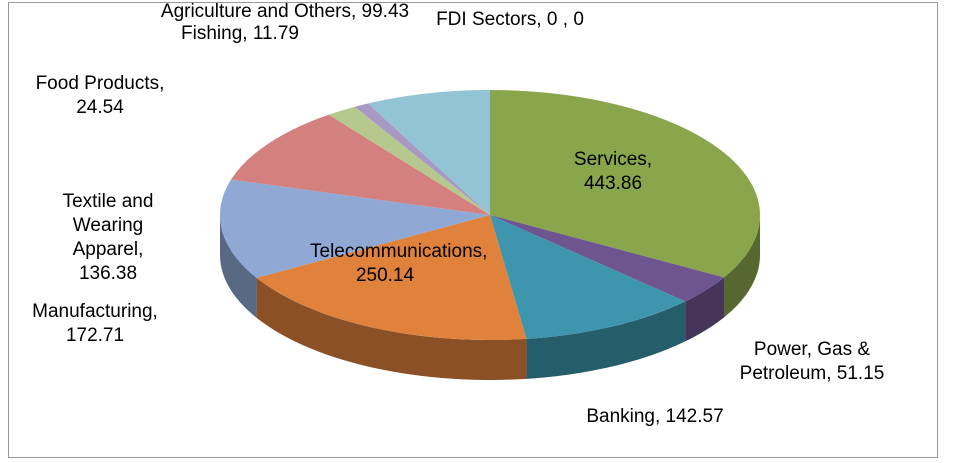 The height and width of the screenshot is (463, 958). Describe the element at coordinates (812, 361) in the screenshot. I see `data-label: Power, Gas & Petroleum, 51.15` at that location.